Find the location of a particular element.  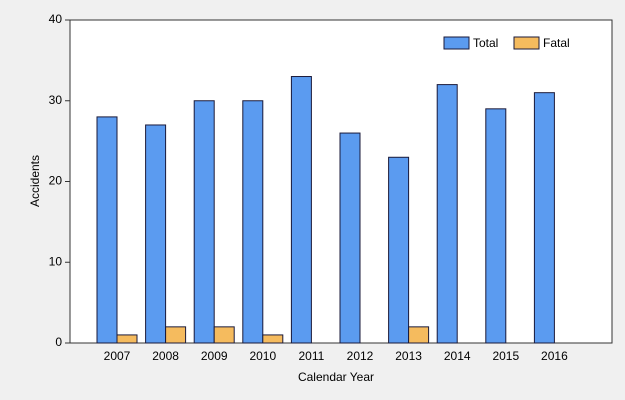

y-tick-label: 0 is located at coordinates (58, 342).